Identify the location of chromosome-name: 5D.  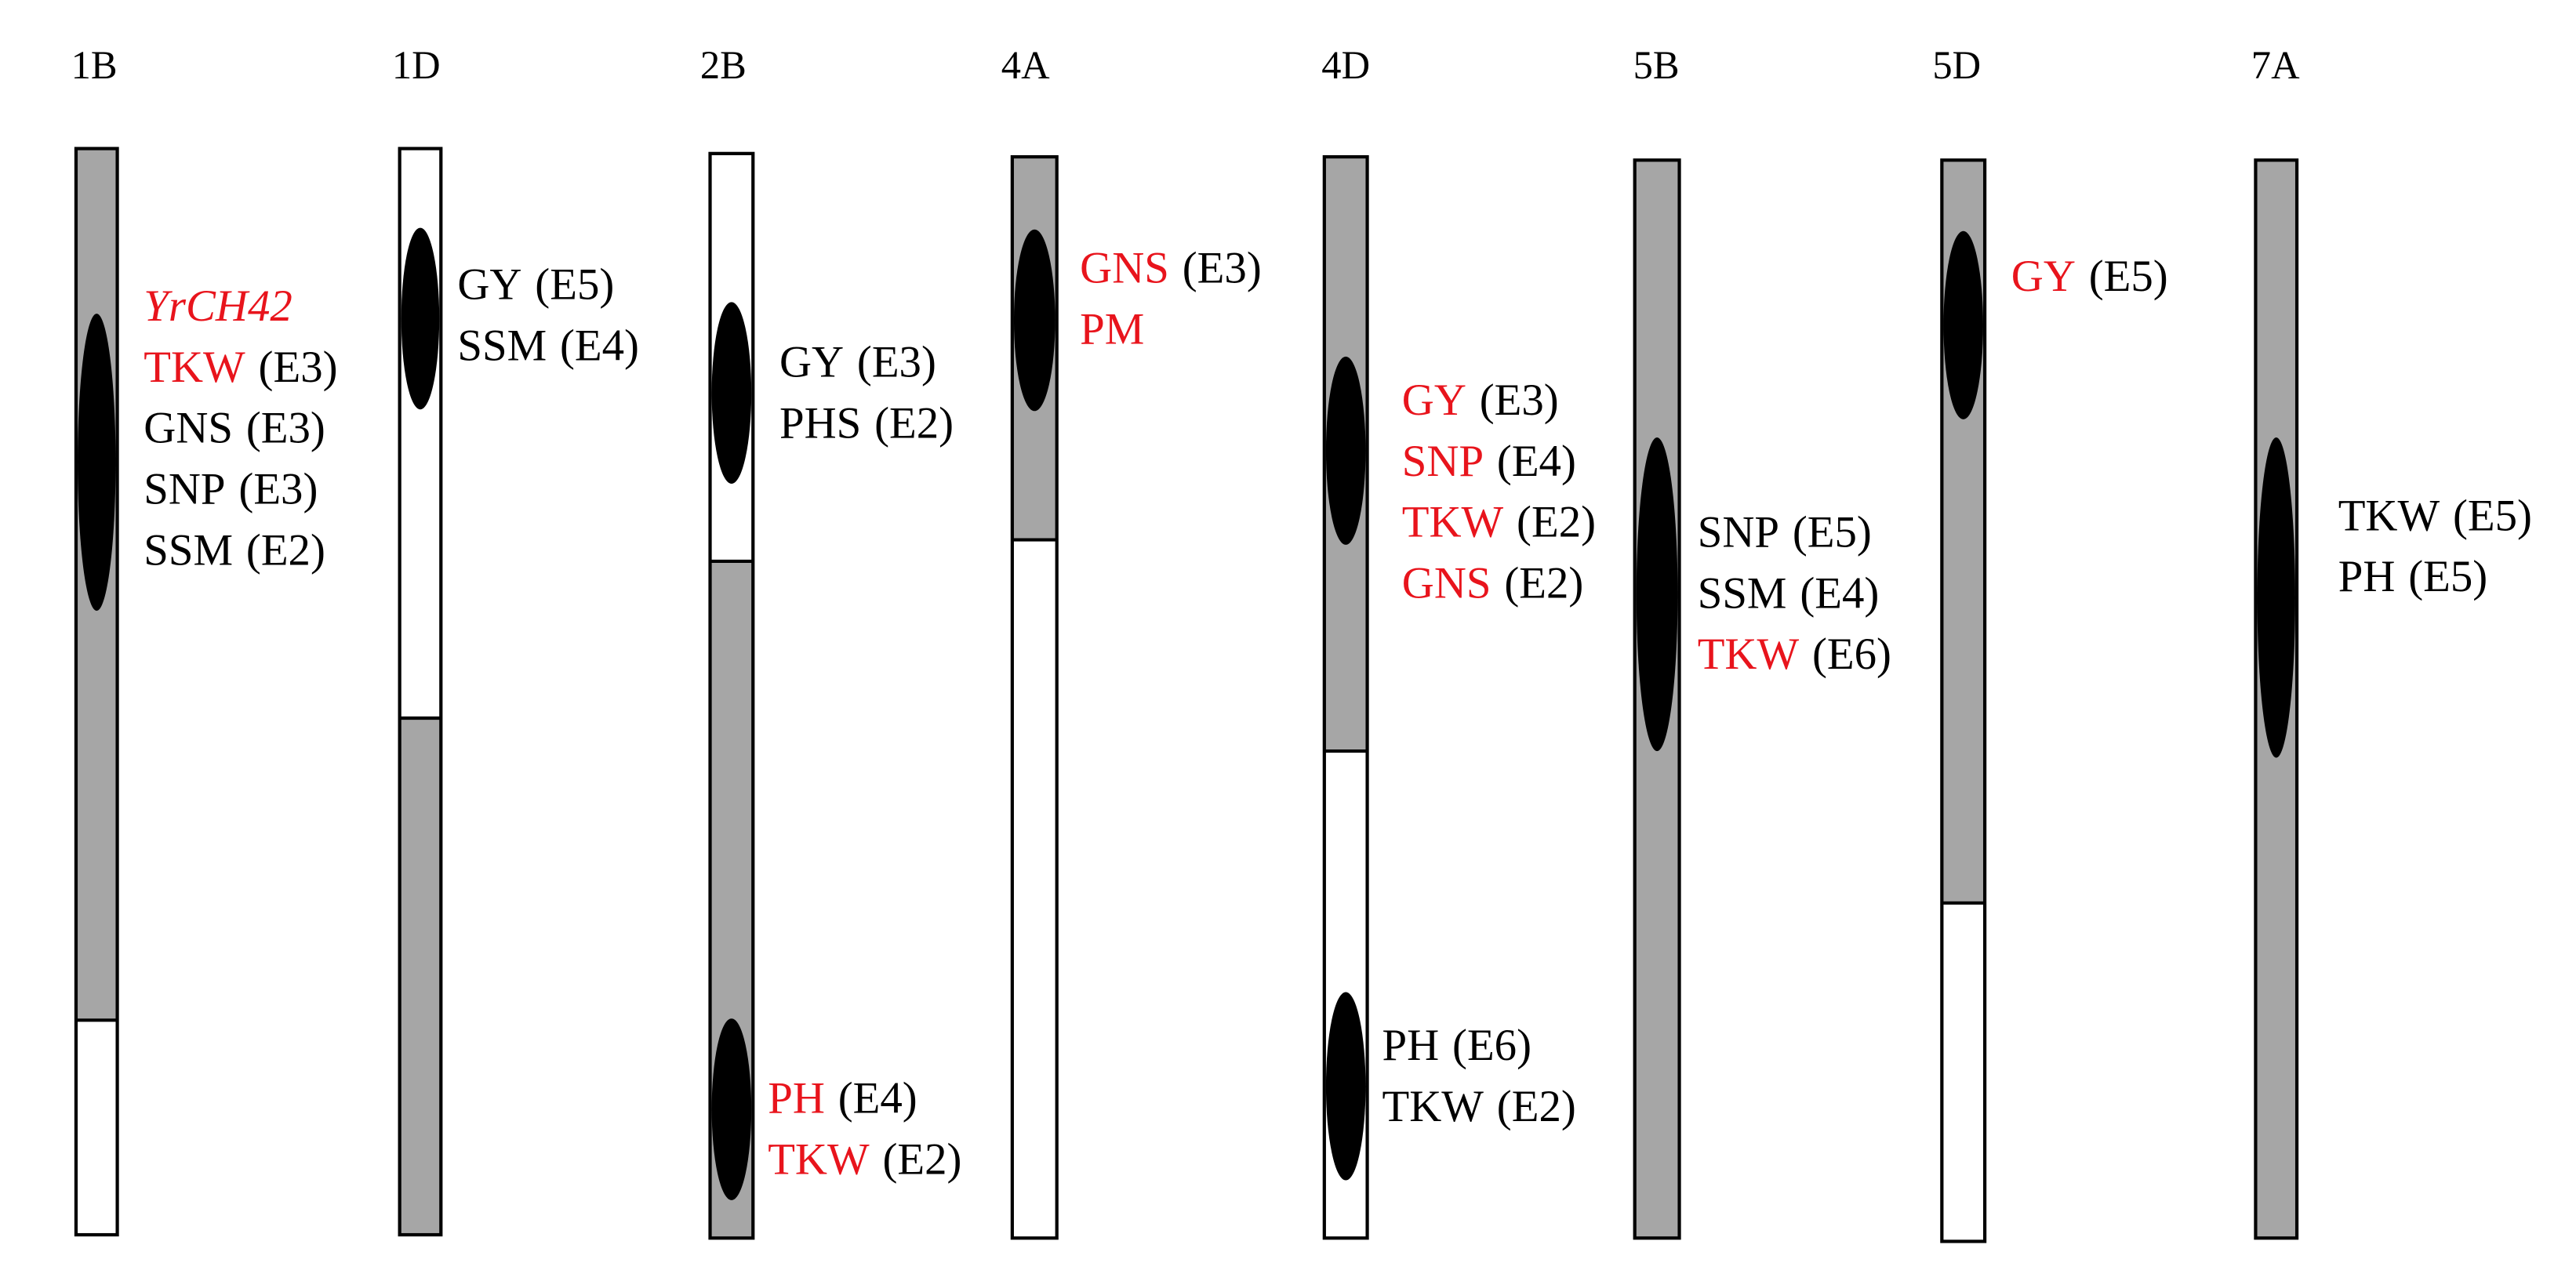
(1956, 65).